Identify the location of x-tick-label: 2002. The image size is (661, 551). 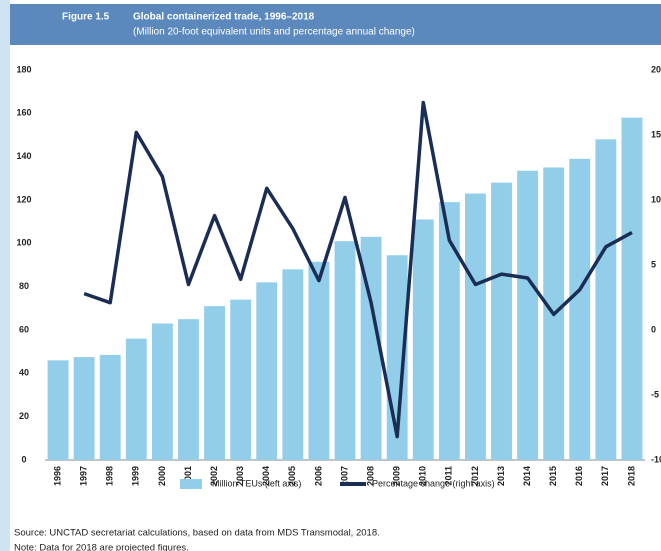
(214, 476).